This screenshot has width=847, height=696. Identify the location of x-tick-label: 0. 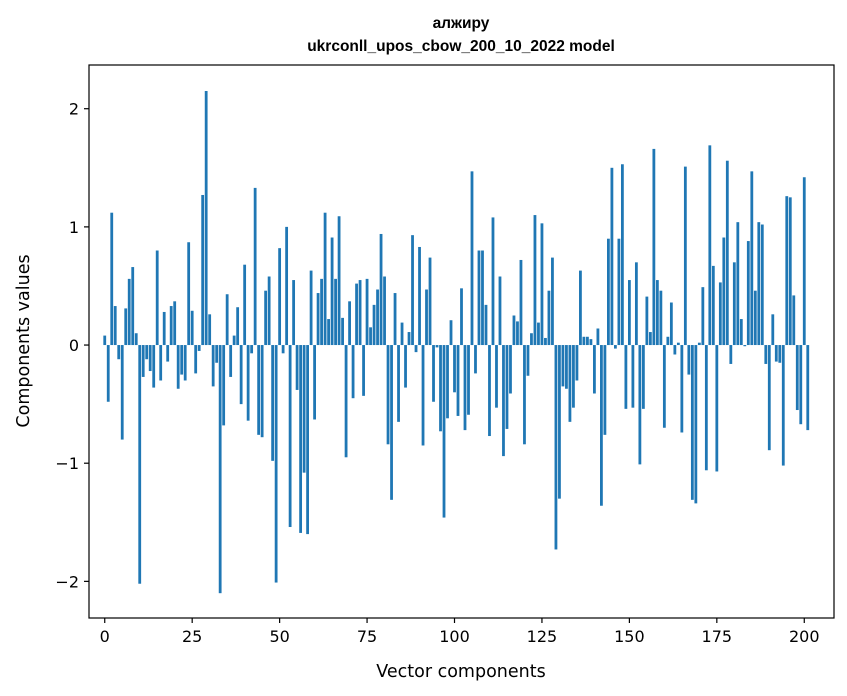
(105, 636).